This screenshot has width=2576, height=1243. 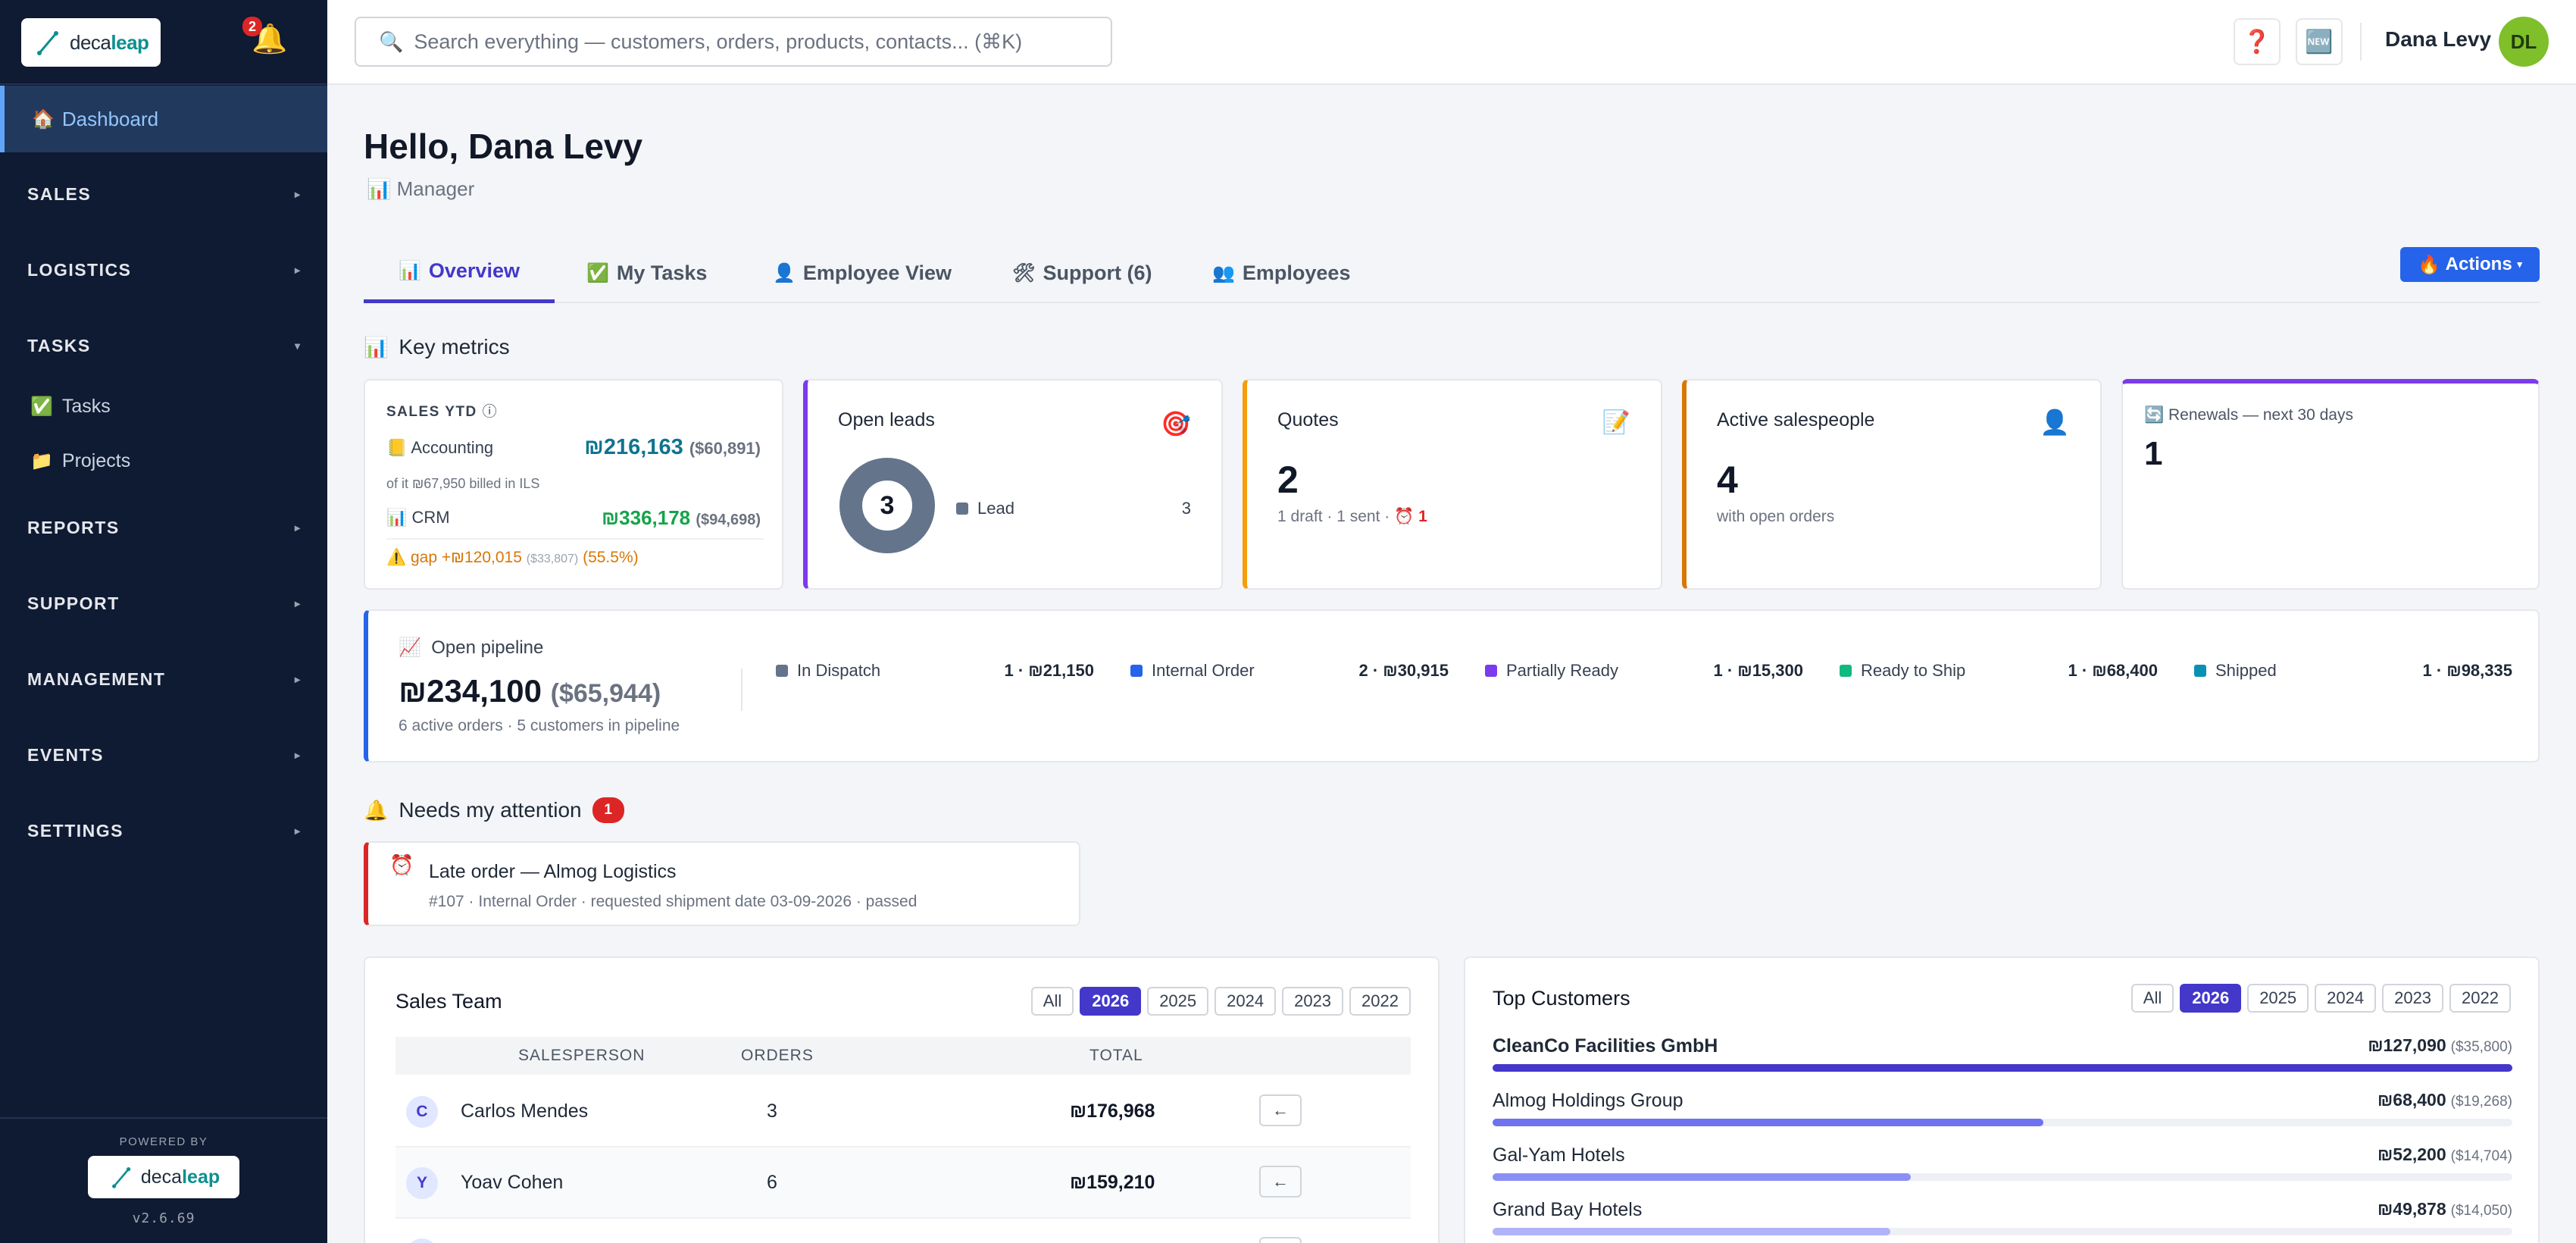 What do you see at coordinates (252, 26) in the screenshot?
I see `notification-badge: 2` at bounding box center [252, 26].